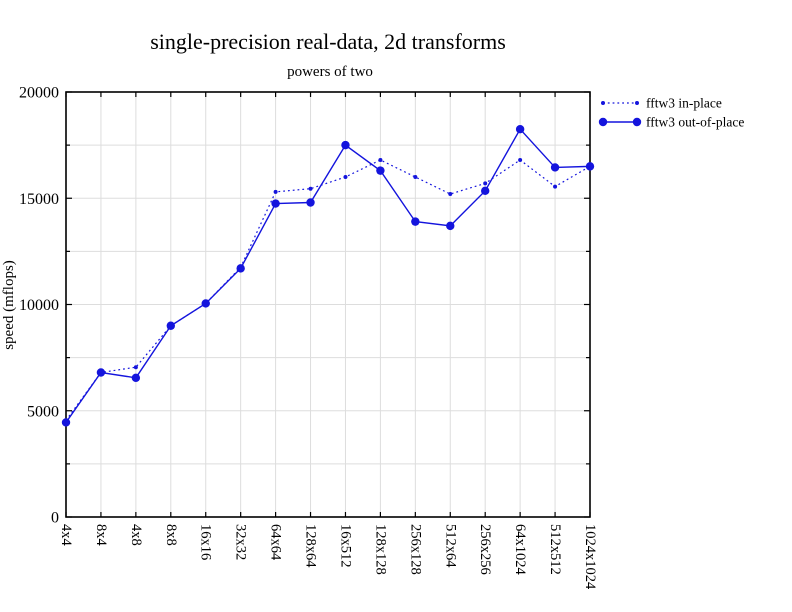 Image resolution: width=792 pixels, height=612 pixels. I want to click on x-tick-label: 512x512, so click(555, 549).